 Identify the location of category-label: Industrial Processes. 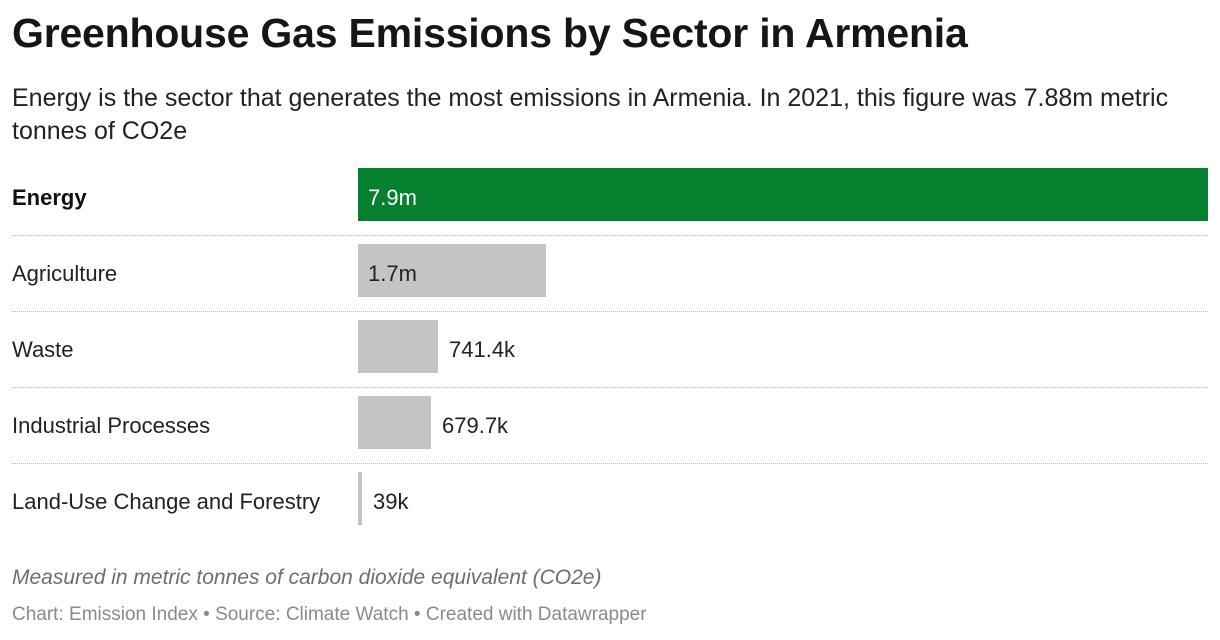
(111, 425).